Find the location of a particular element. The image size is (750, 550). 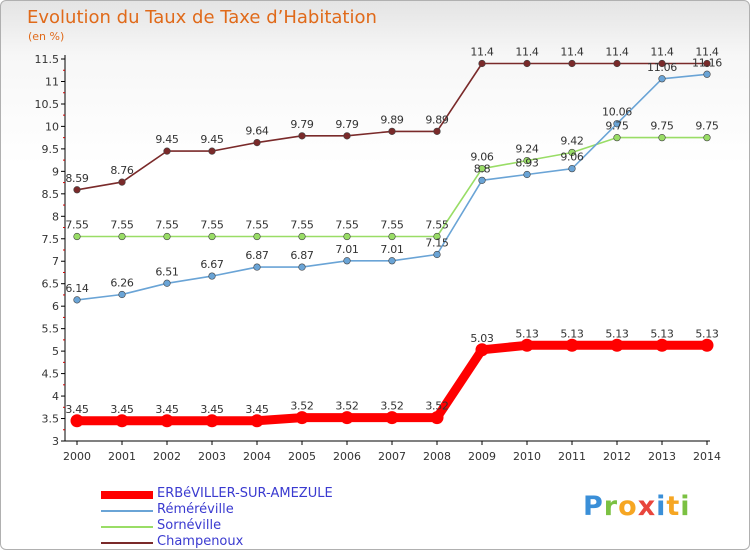

series-1-data-label: 11.06 is located at coordinates (662, 67).